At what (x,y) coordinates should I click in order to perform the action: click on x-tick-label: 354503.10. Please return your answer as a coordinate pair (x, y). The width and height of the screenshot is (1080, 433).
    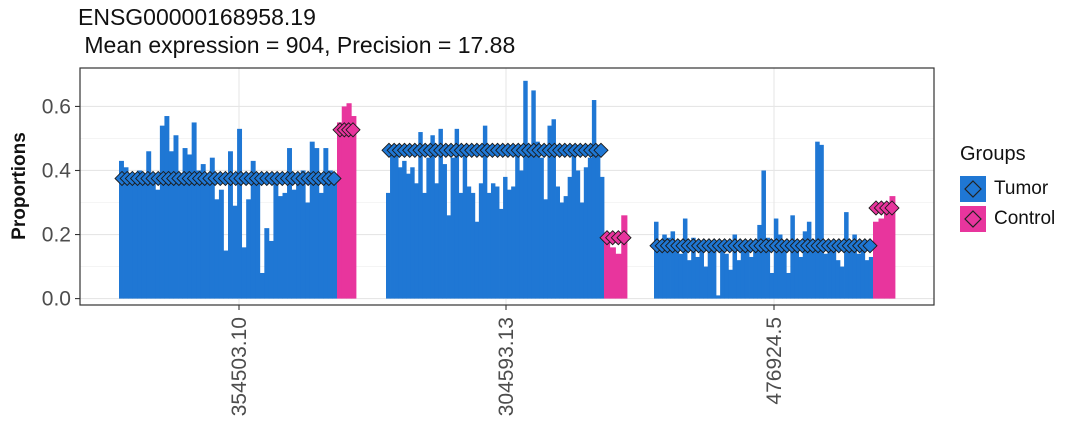
    Looking at the image, I should click on (239, 366).